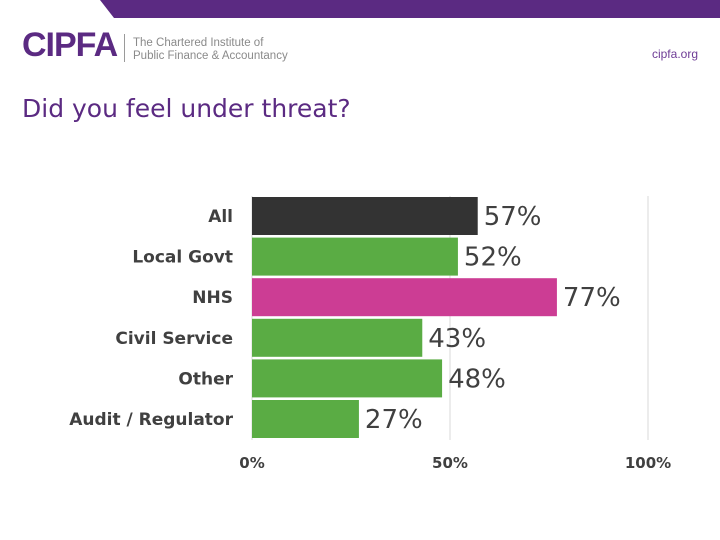 This screenshot has height=540, width=720. Describe the element at coordinates (205, 379) in the screenshot. I see `category-label-4: Other` at that location.